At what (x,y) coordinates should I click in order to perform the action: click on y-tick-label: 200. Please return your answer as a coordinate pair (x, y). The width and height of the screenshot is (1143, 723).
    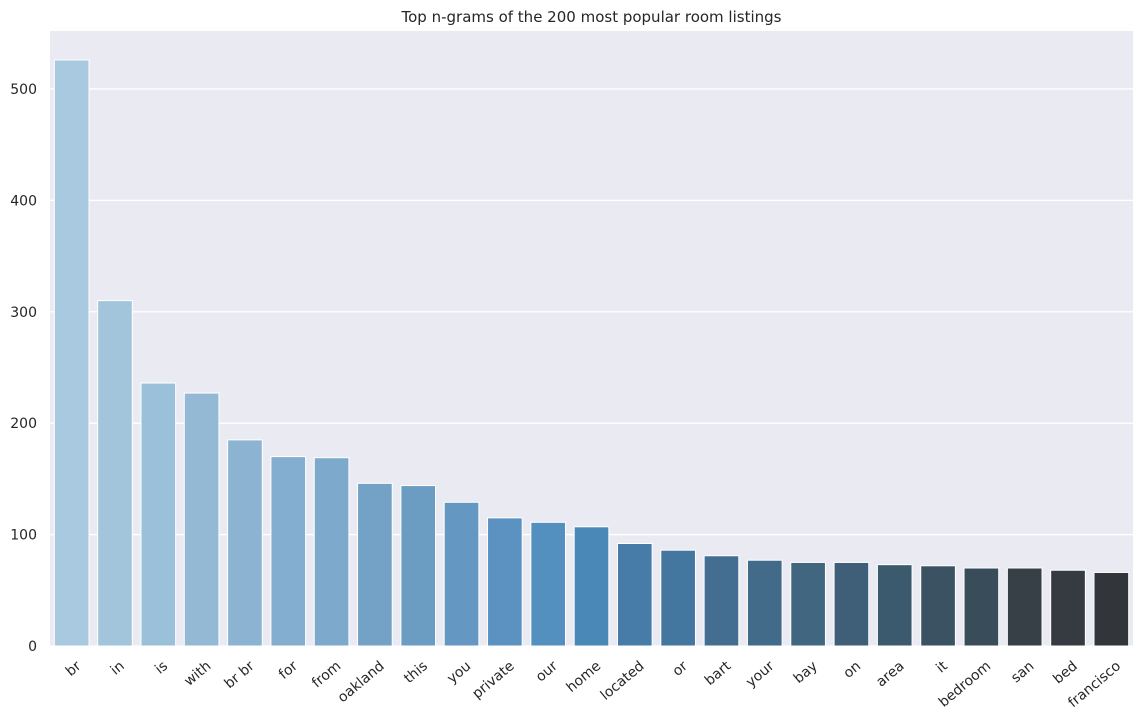
    Looking at the image, I should click on (23, 424).